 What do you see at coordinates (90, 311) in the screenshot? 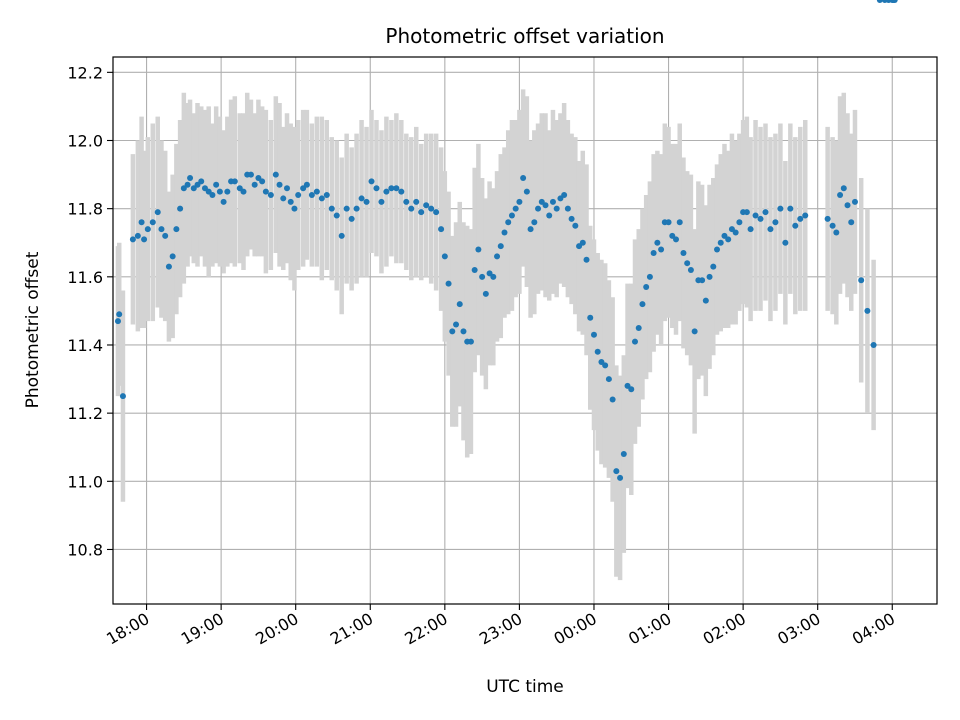
I see `y-axis-ticks: 10.8 11.0 11.2 11.4 11.6 11.8 12.0 12.2` at bounding box center [90, 311].